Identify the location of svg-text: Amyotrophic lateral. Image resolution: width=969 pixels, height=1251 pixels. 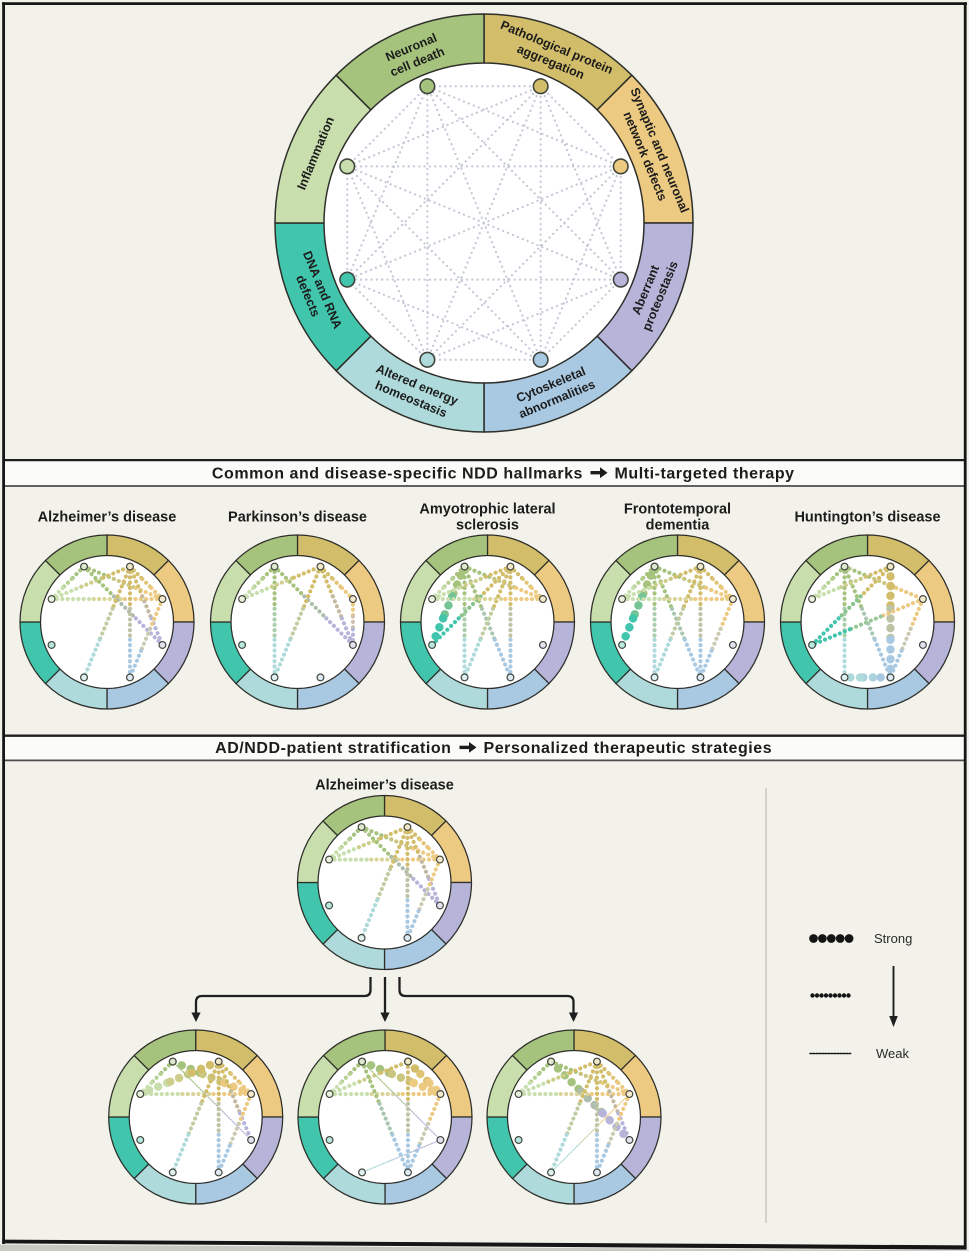
(487, 510).